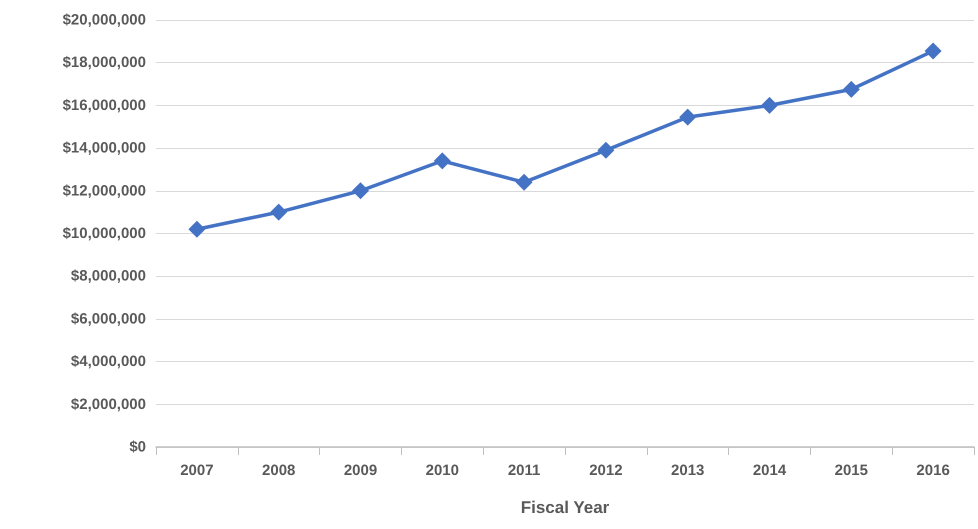  What do you see at coordinates (104, 20) in the screenshot?
I see `y-tick-label: $20,000,000` at bounding box center [104, 20].